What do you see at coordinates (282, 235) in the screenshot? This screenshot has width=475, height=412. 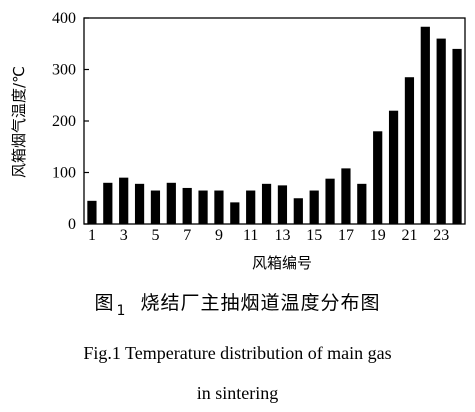 I see `x-tick-label: 13` at bounding box center [282, 235].